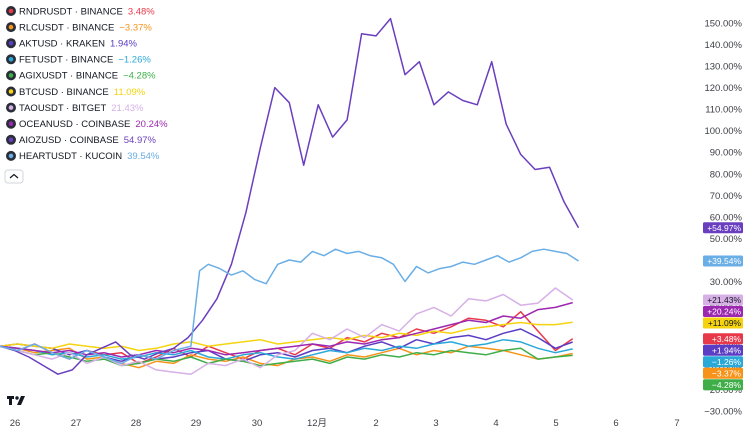  I want to click on legend-series-change: 1.94%, so click(123, 44).